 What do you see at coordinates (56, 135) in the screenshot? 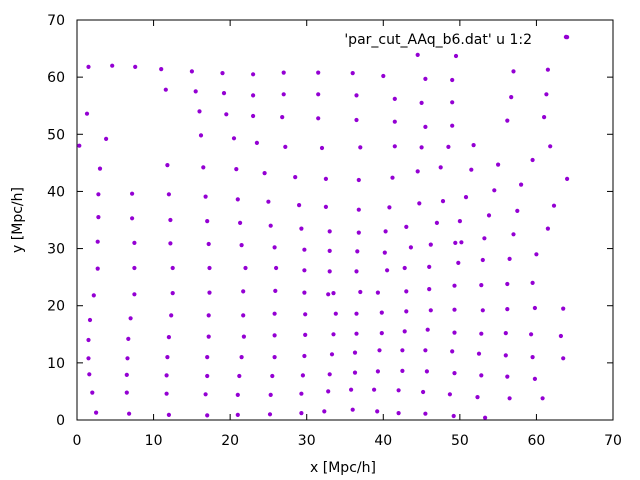
I see `y-tick-label: 50` at bounding box center [56, 135].